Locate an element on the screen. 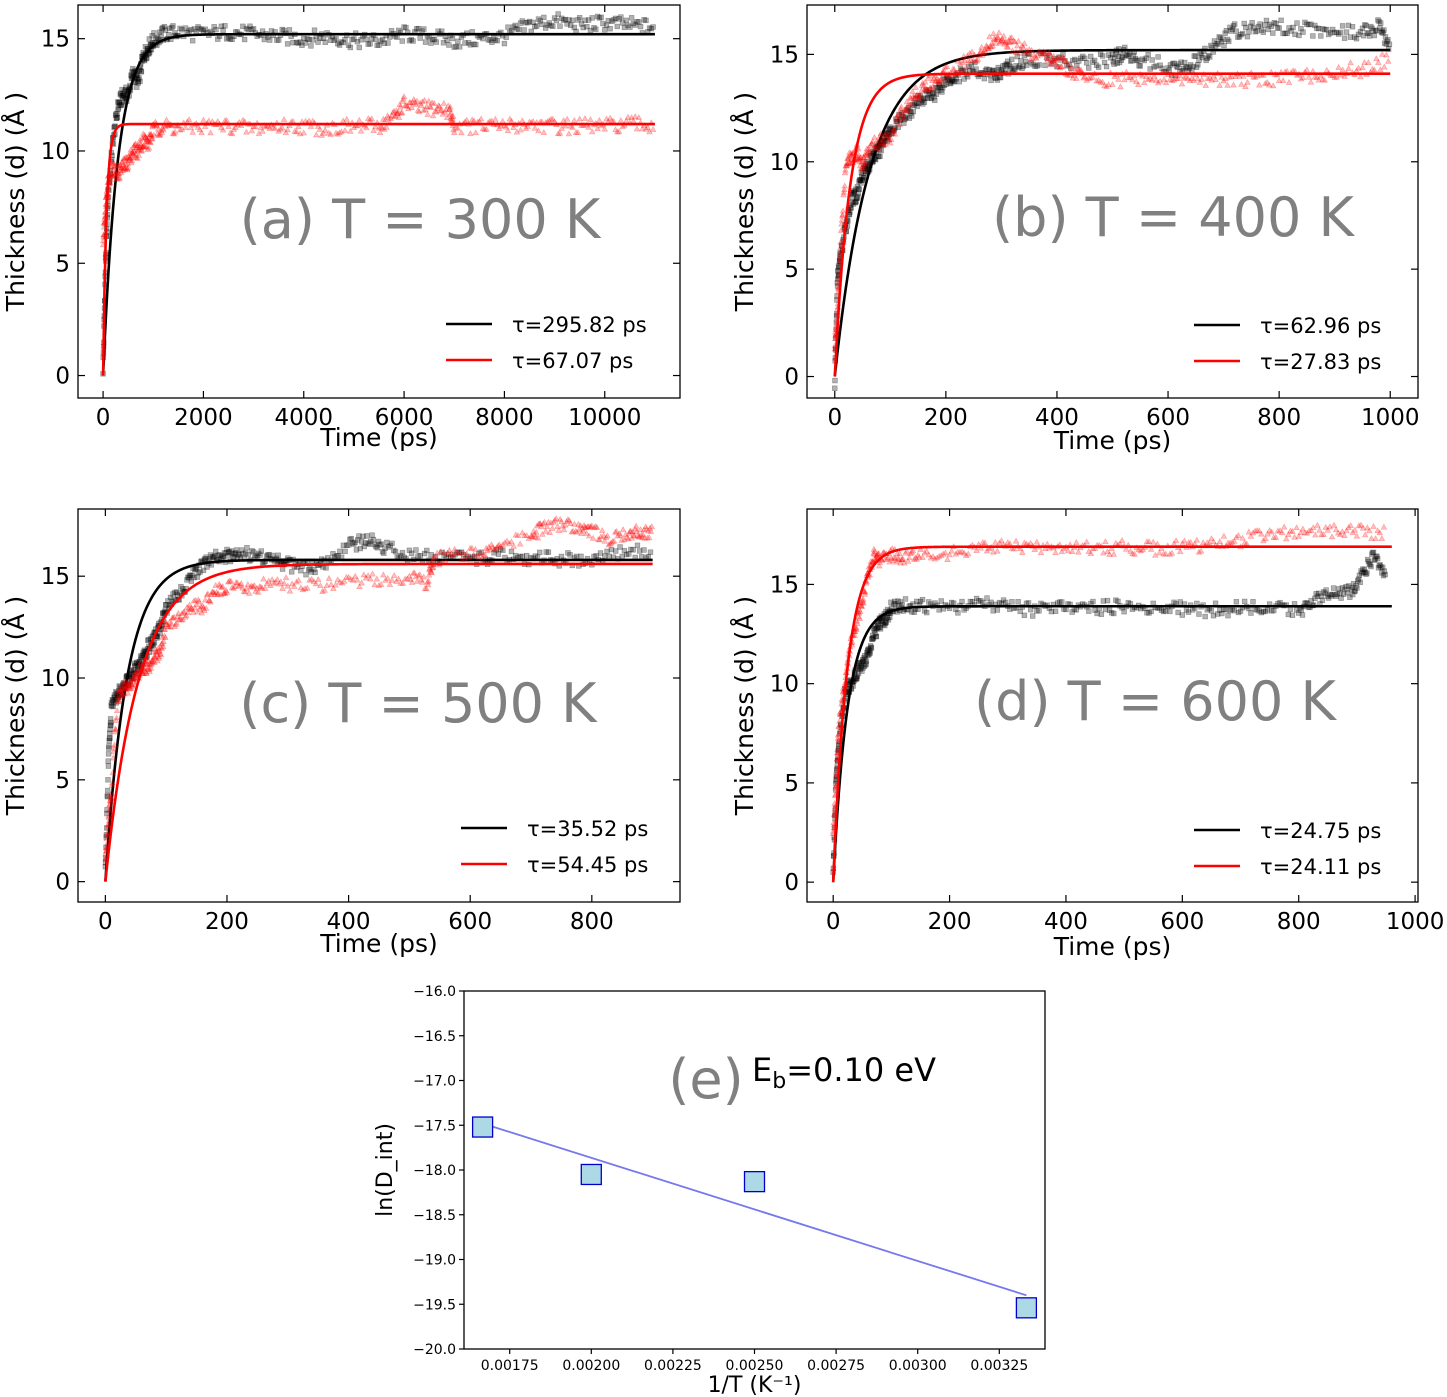 The image size is (1447, 1397). y-tick-label: −17.0 is located at coordinates (434, 1082).